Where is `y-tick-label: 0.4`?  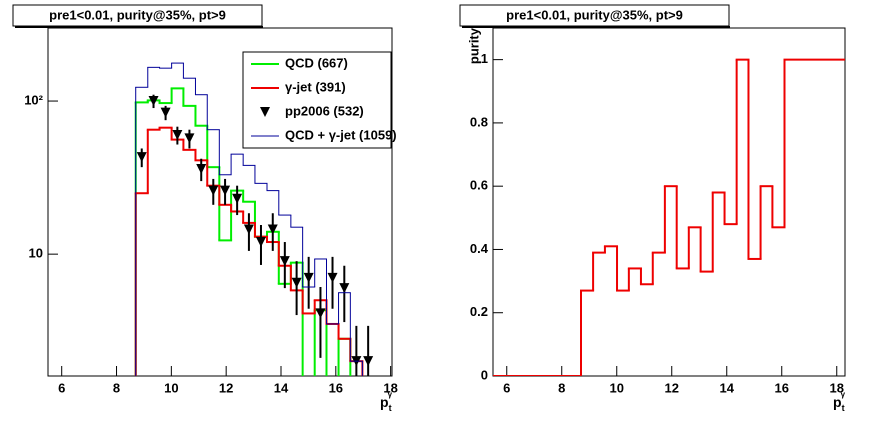
y-tick-label: 0.4 is located at coordinates (479, 248).